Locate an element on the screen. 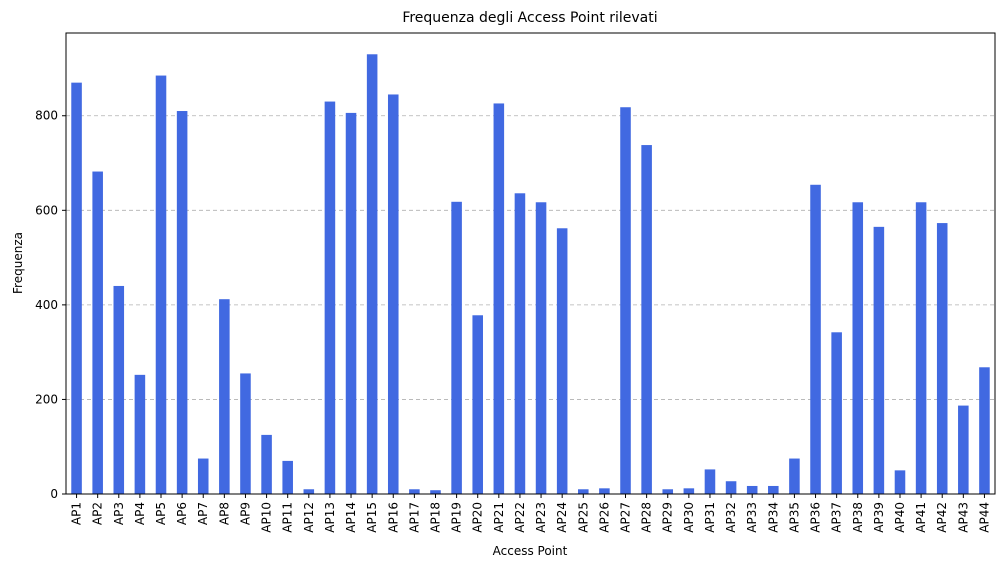  bar-ap22 is located at coordinates (520, 344).